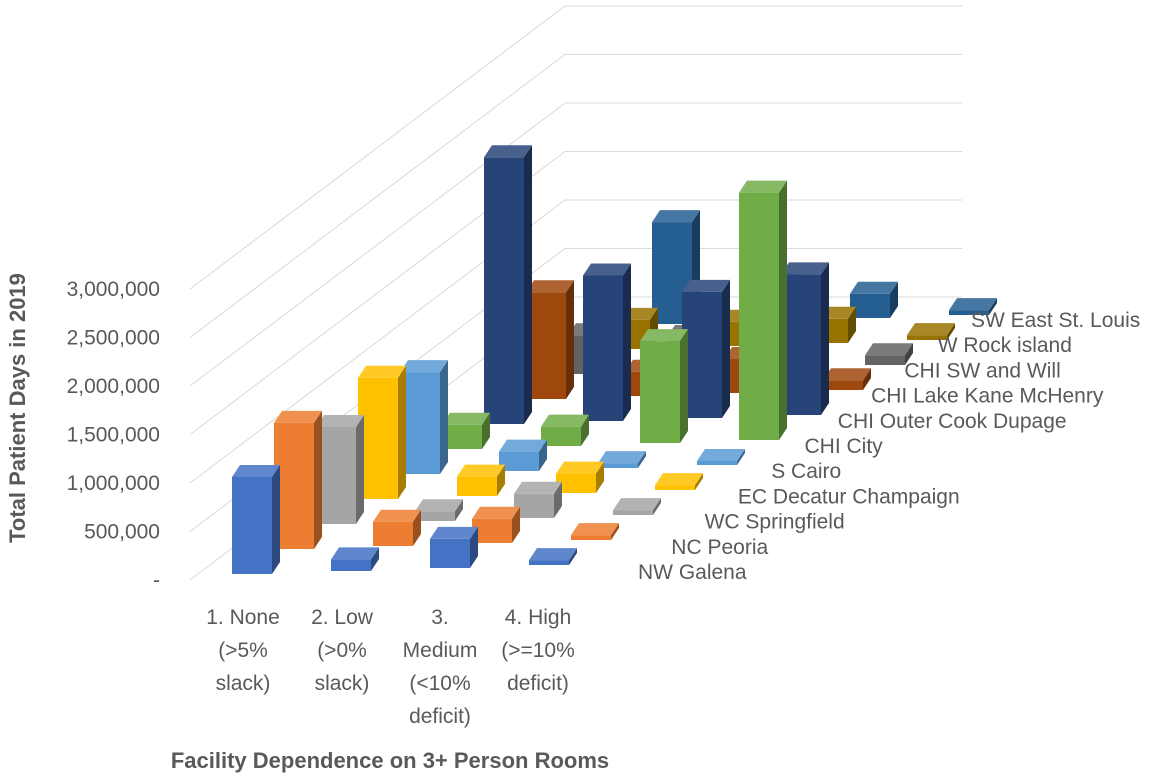 The image size is (1158, 780). What do you see at coordinates (1005, 345) in the screenshot?
I see `series-label: W Rock island` at bounding box center [1005, 345].